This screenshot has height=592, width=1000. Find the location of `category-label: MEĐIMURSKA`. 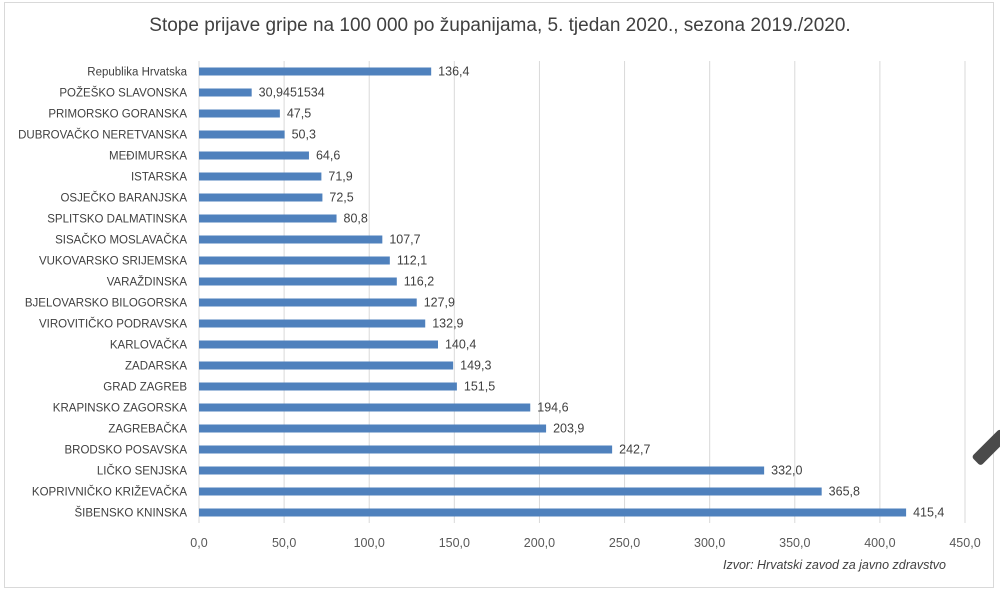

category-label: MEĐIMURSKA is located at coordinates (148, 157).